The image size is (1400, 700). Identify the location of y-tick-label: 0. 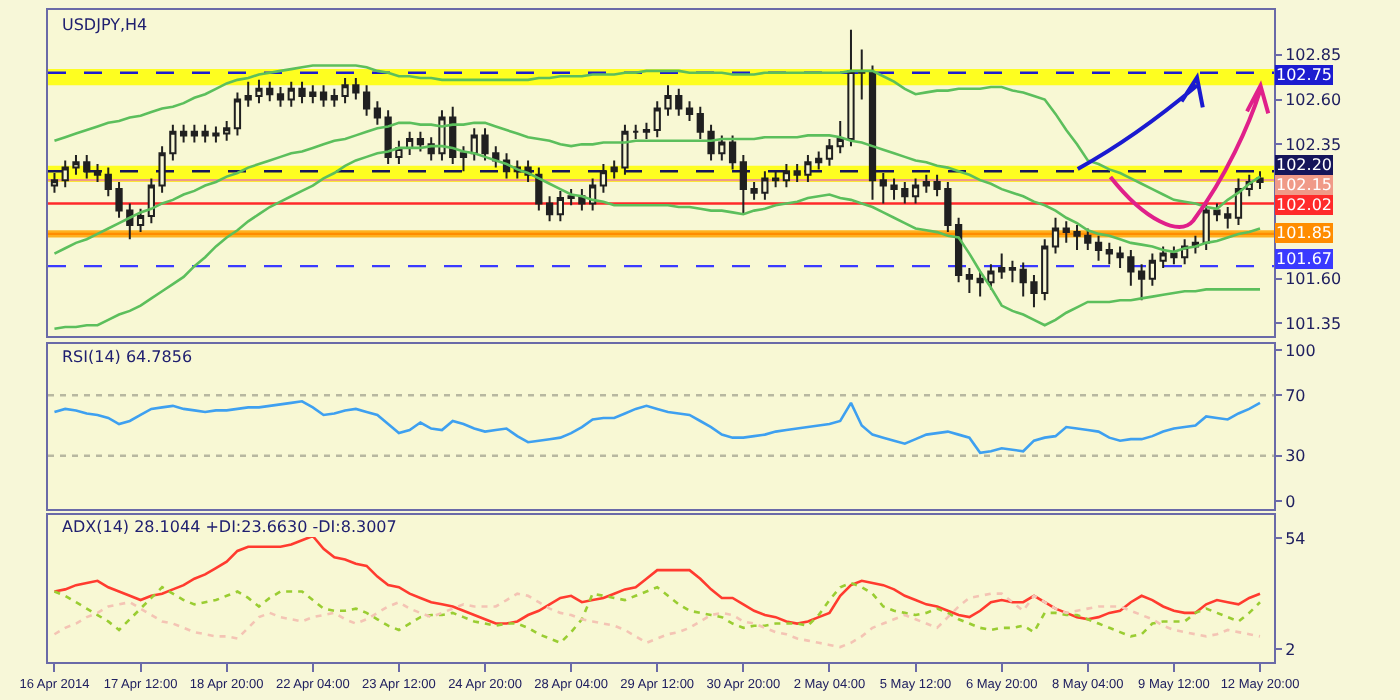
(1290, 501).